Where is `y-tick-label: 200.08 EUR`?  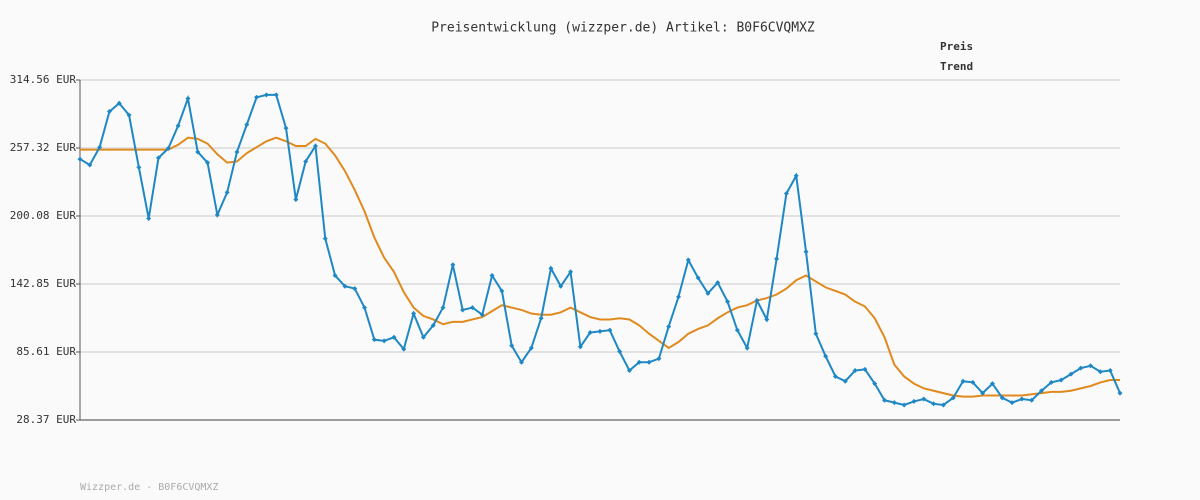
y-tick-label: 200.08 EUR is located at coordinates (43, 215).